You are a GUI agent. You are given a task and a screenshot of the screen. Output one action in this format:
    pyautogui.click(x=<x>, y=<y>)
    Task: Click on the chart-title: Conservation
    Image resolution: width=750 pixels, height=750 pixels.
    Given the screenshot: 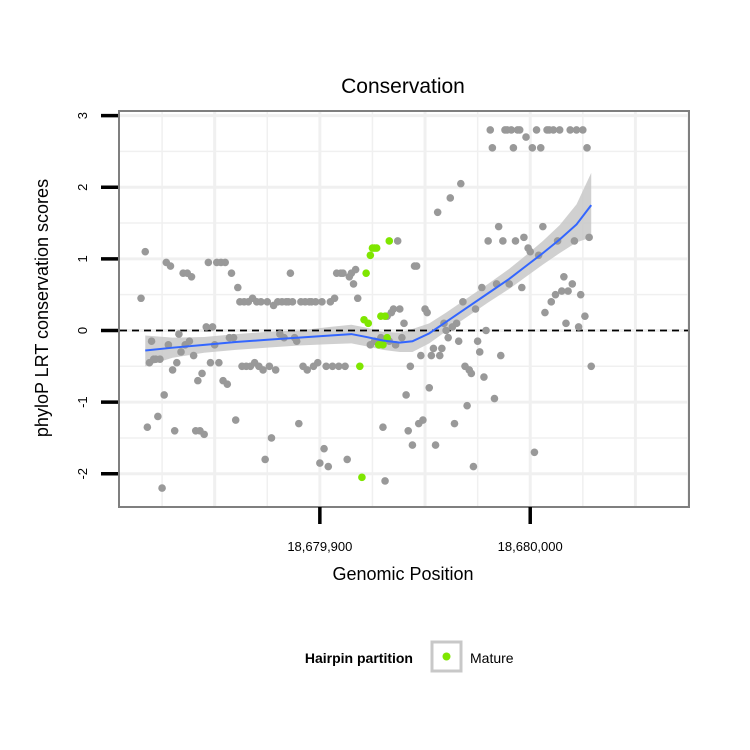 What is the action you would take?
    pyautogui.click(x=403, y=86)
    